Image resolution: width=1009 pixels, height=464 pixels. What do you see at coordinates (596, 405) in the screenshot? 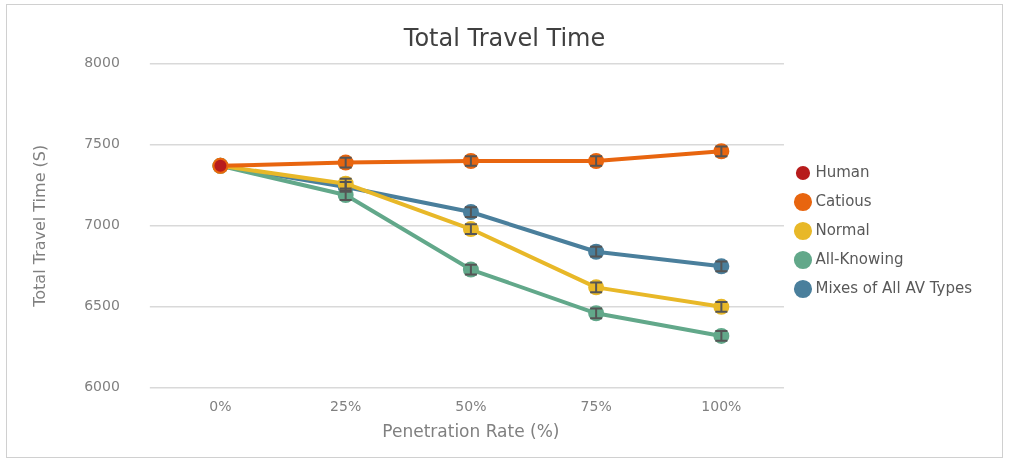
I see `x-tick-label: 75%` at bounding box center [596, 405].